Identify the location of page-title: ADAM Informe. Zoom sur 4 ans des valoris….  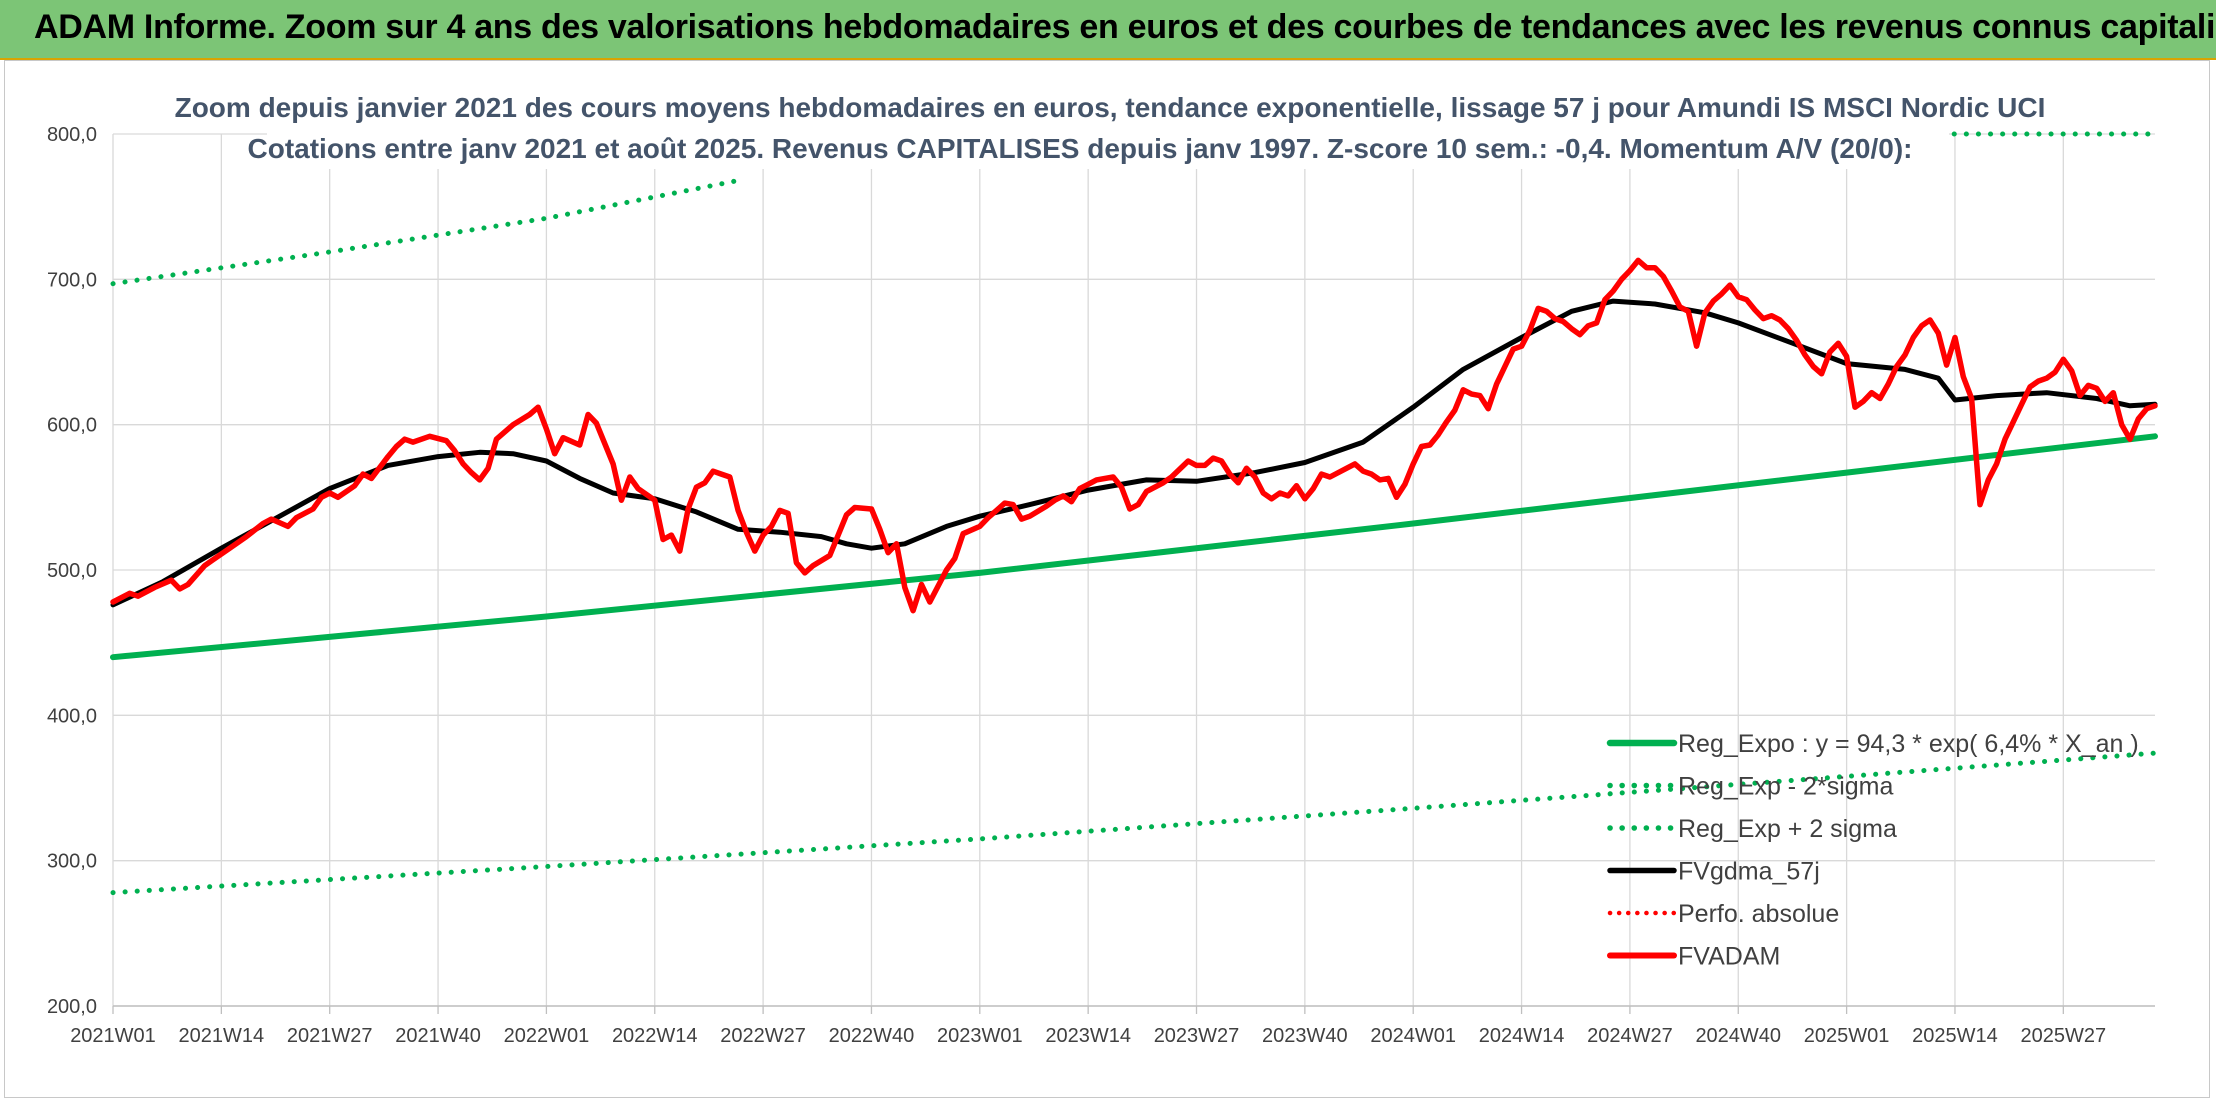
(1125, 27).